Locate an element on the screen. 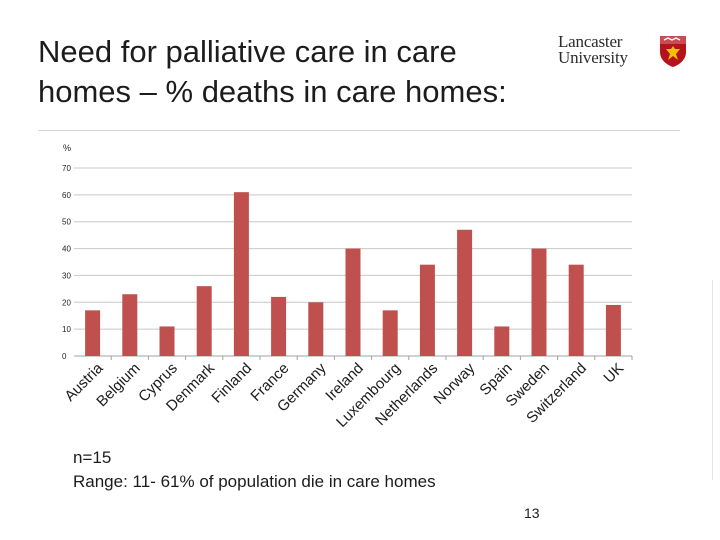 The image size is (720, 540). bar-spain is located at coordinates (502, 341).